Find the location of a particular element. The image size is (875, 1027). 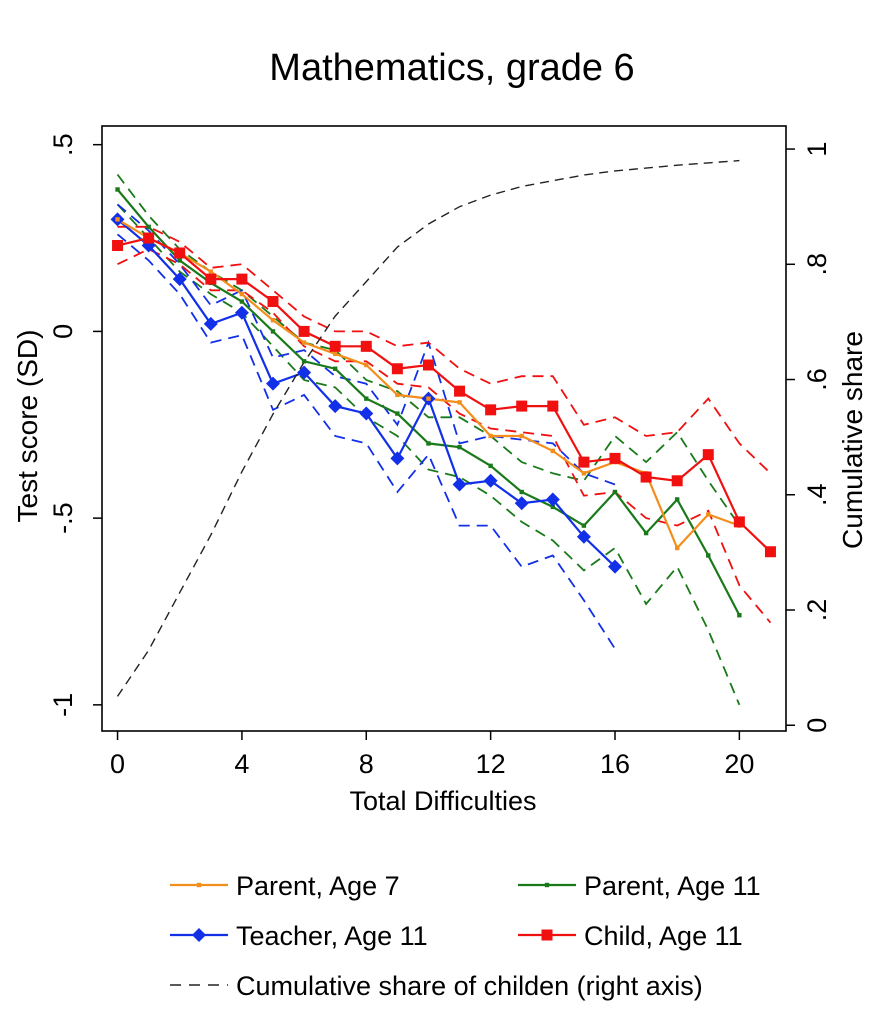

x-tick-label: 4 is located at coordinates (241, 764).